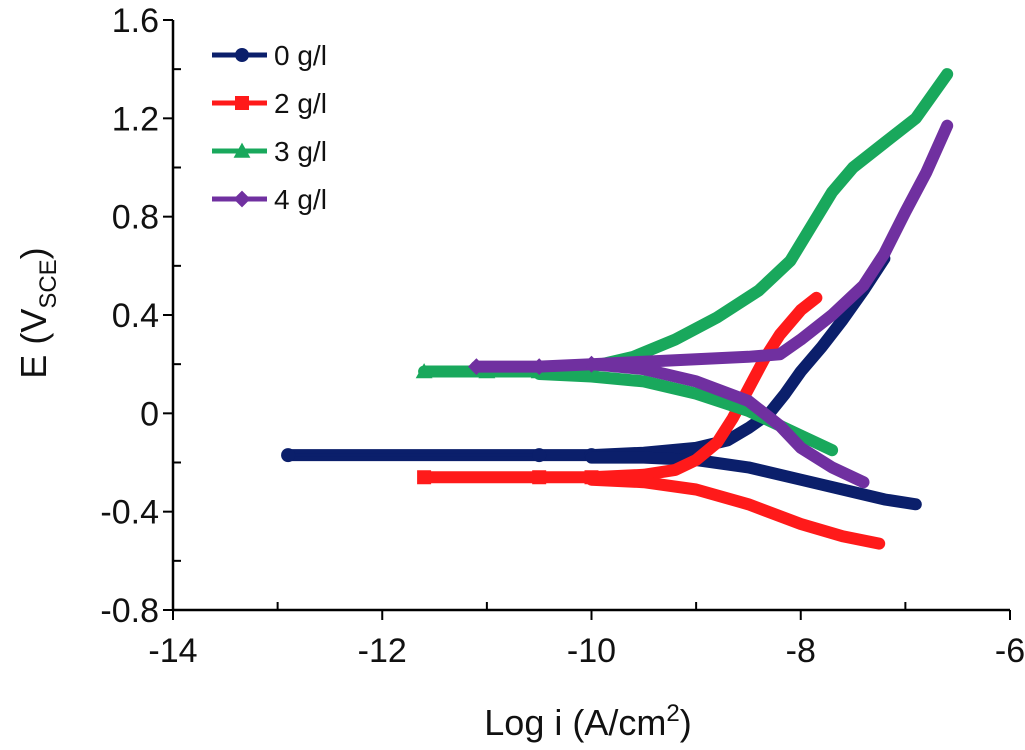 This screenshot has width=1025, height=750. What do you see at coordinates (269, 151) in the screenshot?
I see `legend-item: 3 g/l` at bounding box center [269, 151].